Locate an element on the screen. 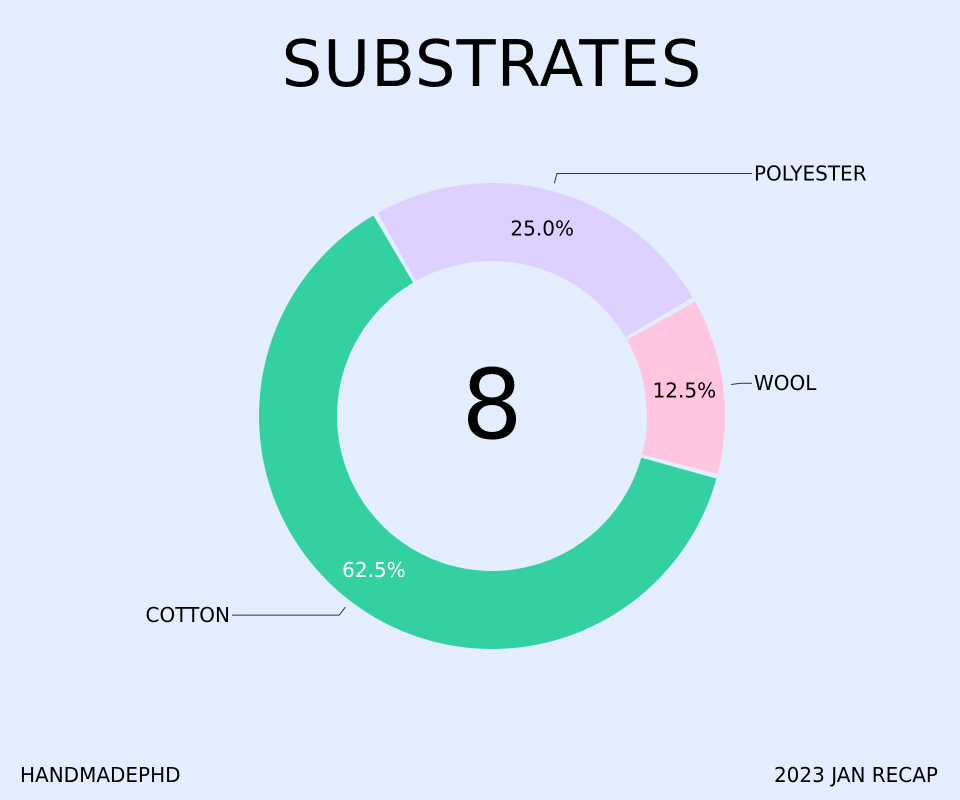 Image resolution: width=960 pixels, height=800 pixels. chart-title: SUBSTRATES is located at coordinates (492, 65).